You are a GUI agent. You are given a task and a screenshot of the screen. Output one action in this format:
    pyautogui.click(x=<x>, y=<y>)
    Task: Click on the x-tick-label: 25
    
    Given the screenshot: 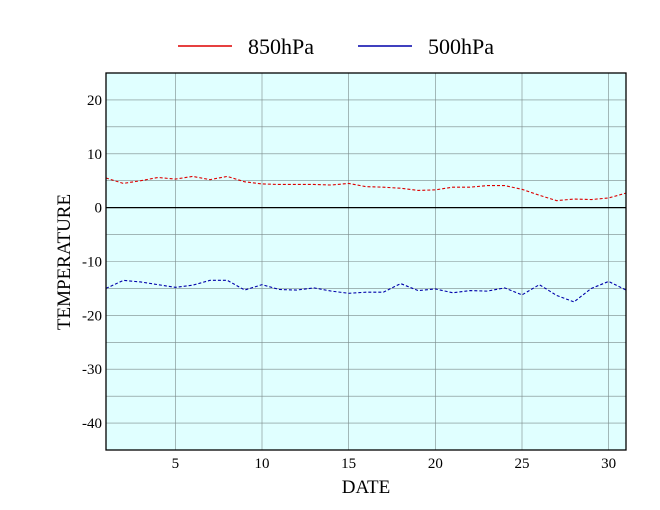 What is the action you would take?
    pyautogui.click(x=522, y=464)
    